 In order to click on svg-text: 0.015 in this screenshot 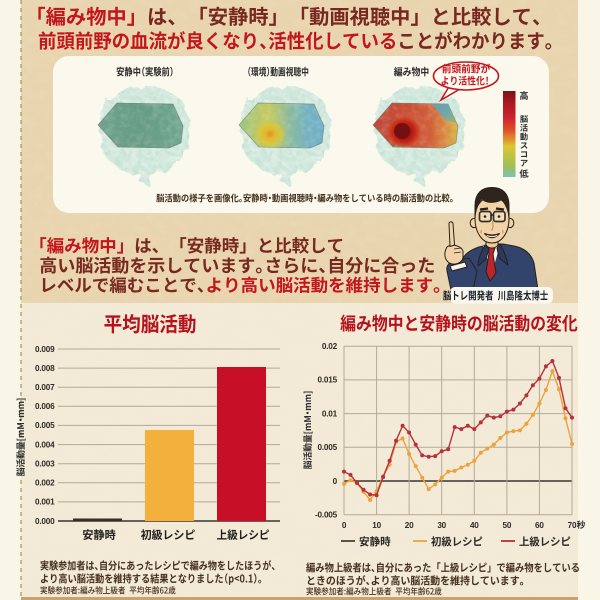, I will do `click(328, 380)`.